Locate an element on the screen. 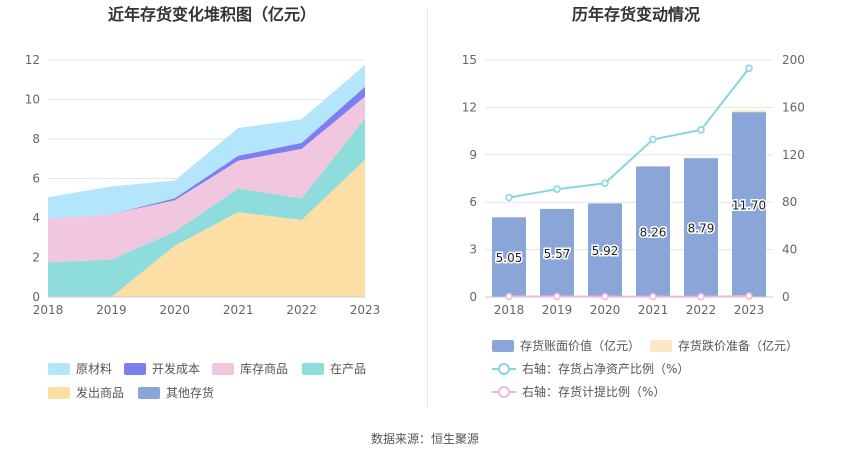 Image resolution: width=850 pixels, height=459 pixels. right-chart-title: 历年存货变动情况 is located at coordinates (636, 14).